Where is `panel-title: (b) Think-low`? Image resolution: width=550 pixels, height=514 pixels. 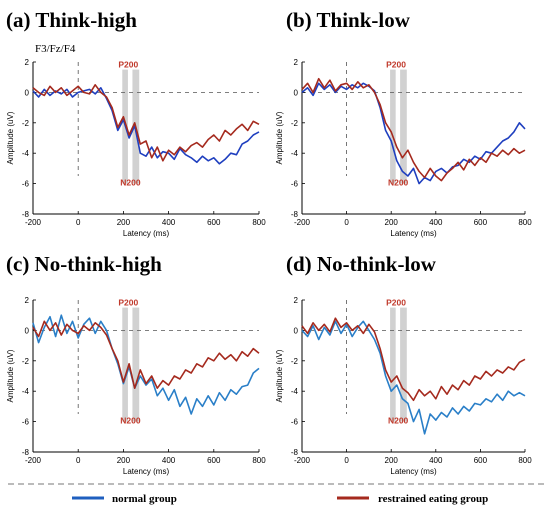 panel-title: (b) Think-low is located at coordinates (348, 20).